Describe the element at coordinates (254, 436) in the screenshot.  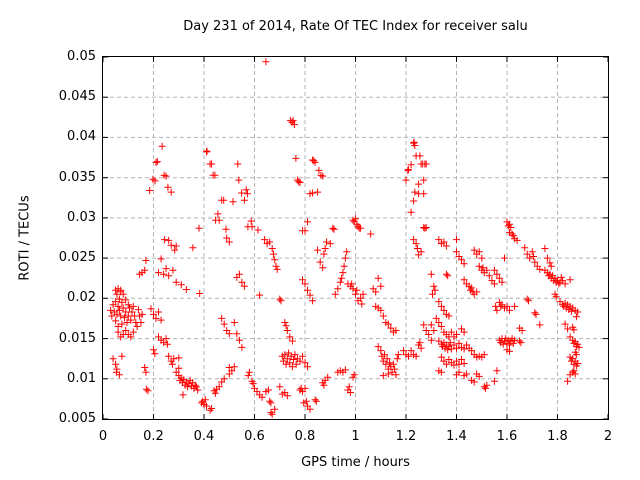
I see `x-tick-label: 0.6` at that location.